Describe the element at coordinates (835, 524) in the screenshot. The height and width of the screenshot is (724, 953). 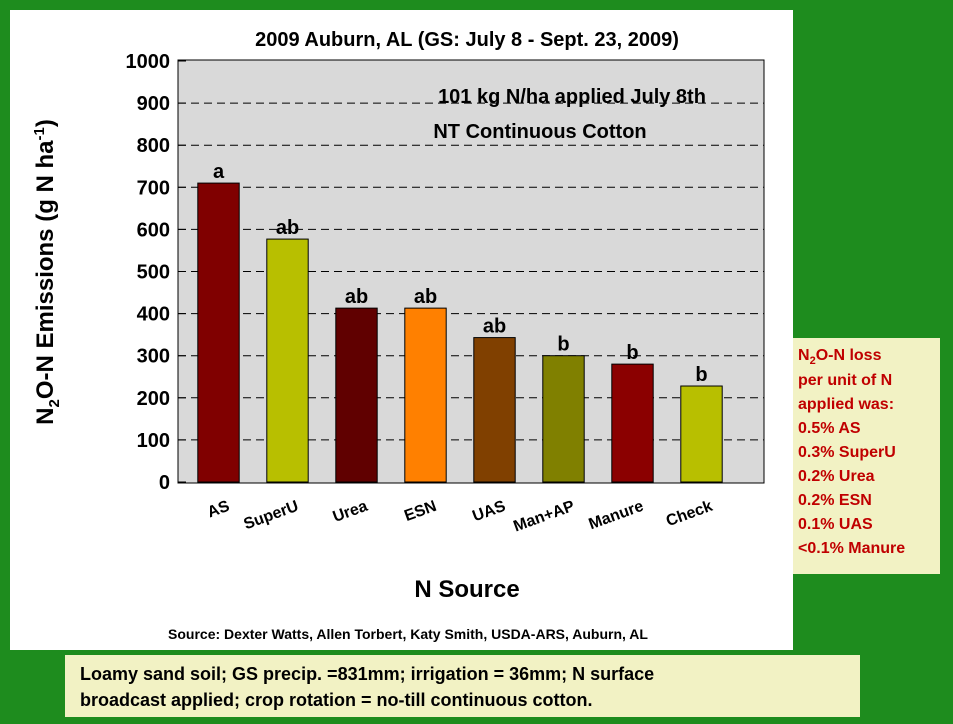
I see `side-note-line: 0.1% UAS` at that location.